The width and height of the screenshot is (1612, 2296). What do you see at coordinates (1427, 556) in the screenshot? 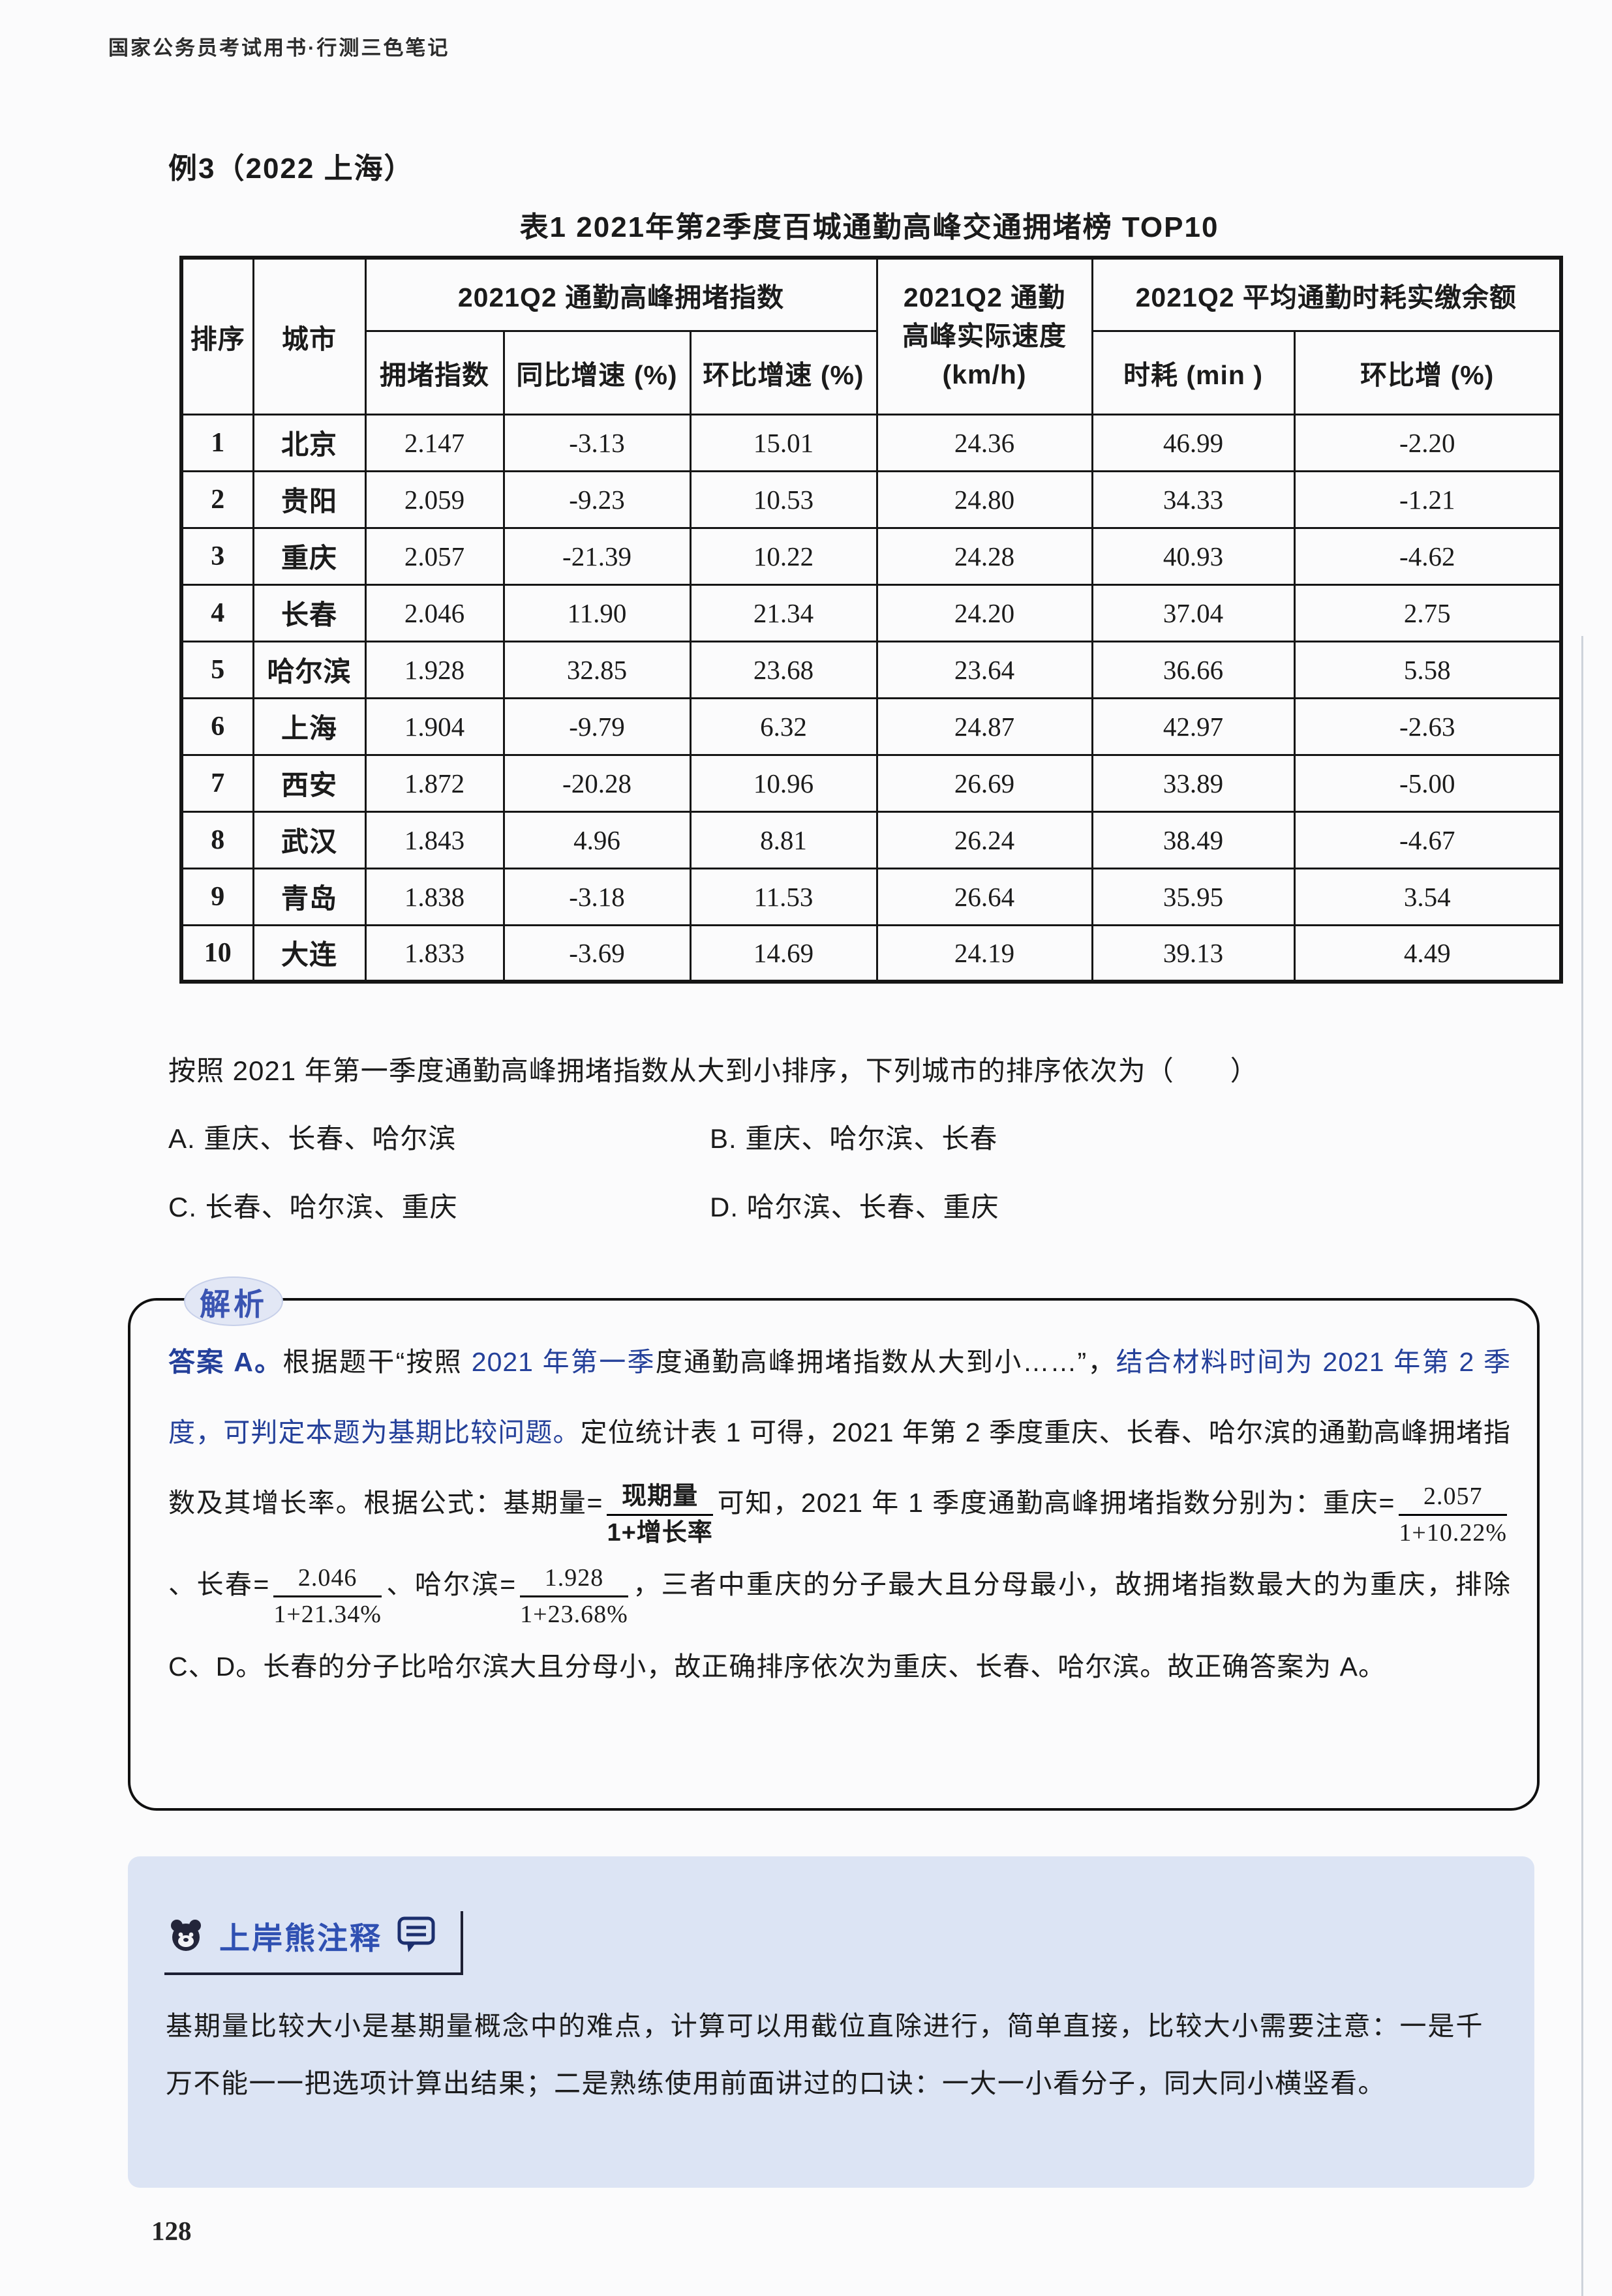
I see `table-cell: -4.62` at bounding box center [1427, 556].